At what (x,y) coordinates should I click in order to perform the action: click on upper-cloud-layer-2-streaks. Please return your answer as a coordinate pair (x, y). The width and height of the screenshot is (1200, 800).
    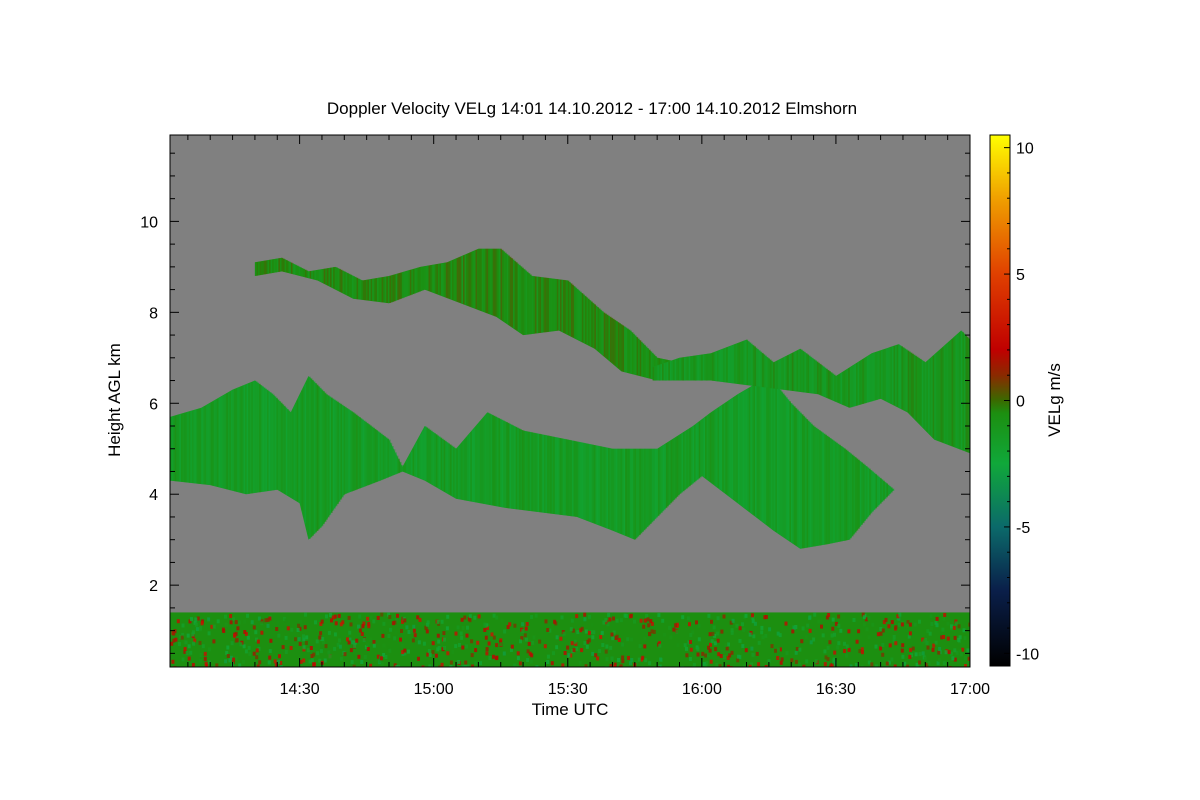
    Looking at the image, I should click on (811, 391).